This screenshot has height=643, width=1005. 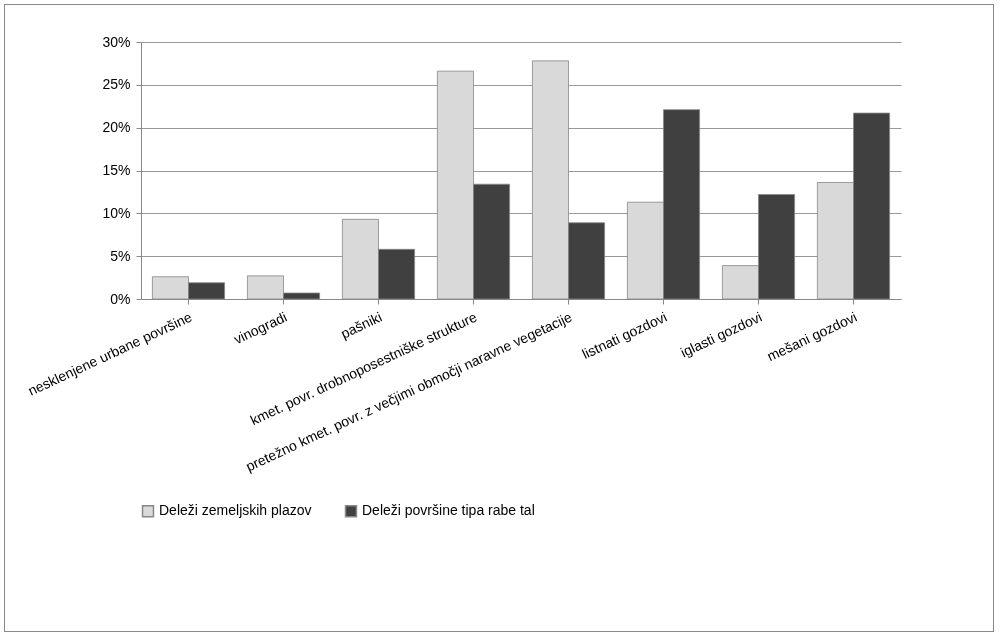 I want to click on y-tick-label: 25%, so click(x=116, y=84).